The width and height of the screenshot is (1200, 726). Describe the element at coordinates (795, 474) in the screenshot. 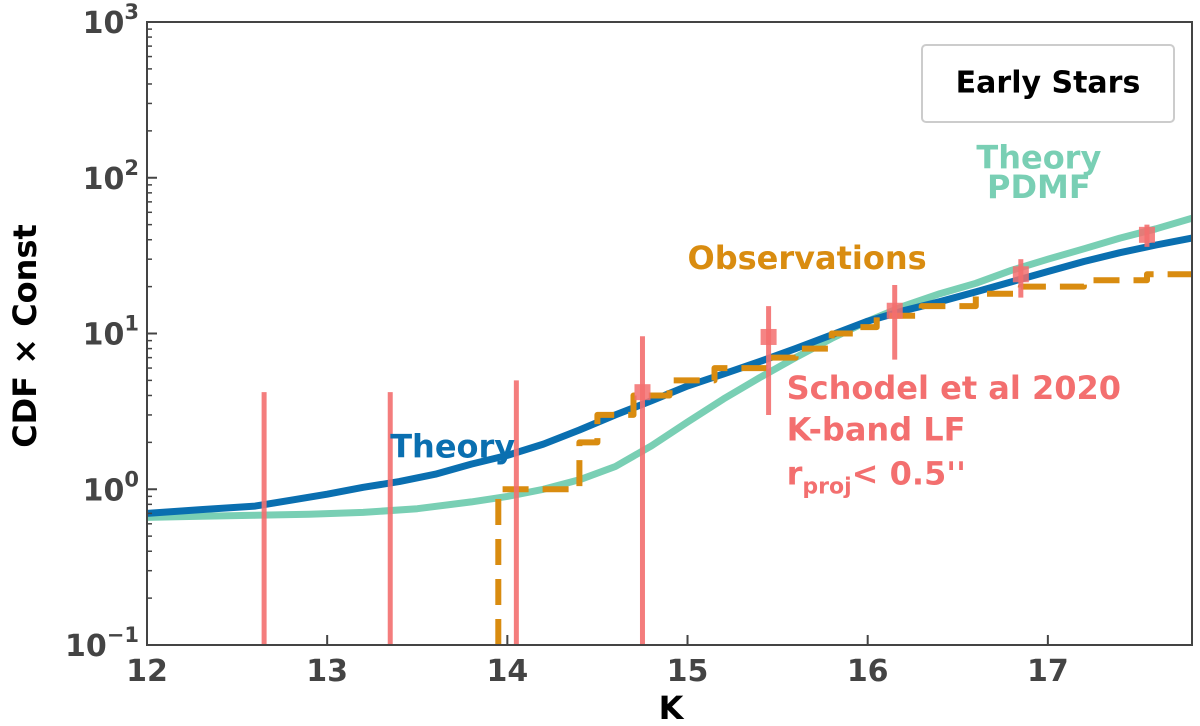

I see `annotation-rproj-main: r` at that location.